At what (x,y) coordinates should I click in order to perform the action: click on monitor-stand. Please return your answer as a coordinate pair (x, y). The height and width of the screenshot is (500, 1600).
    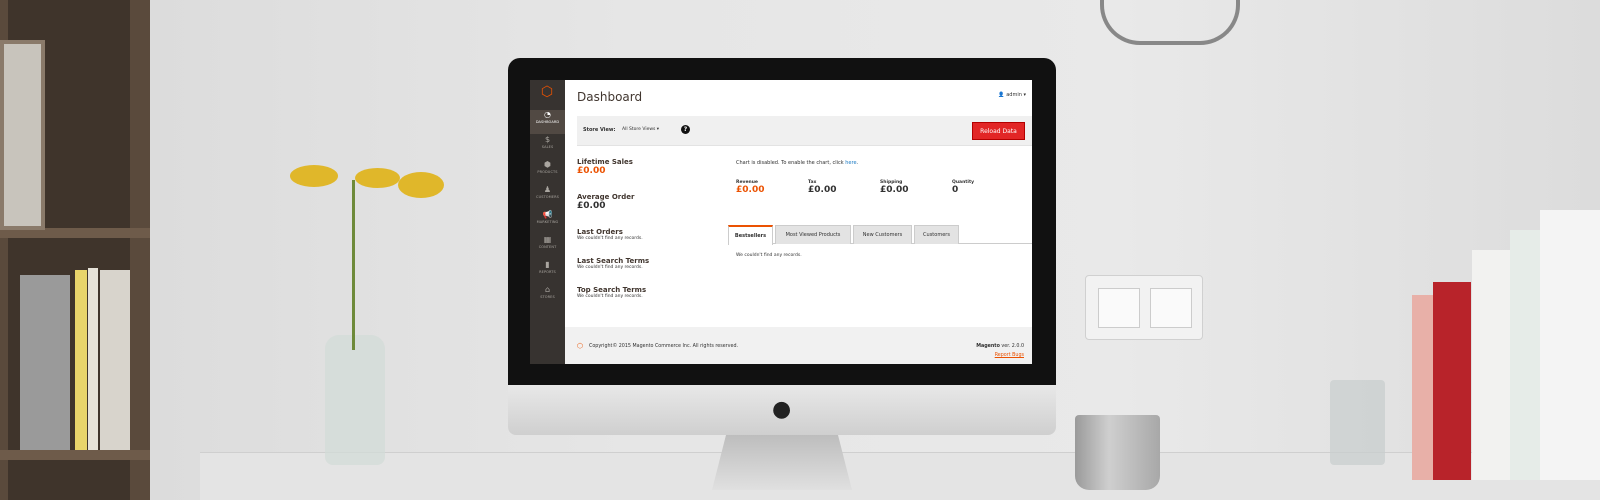
    Looking at the image, I should click on (782, 462).